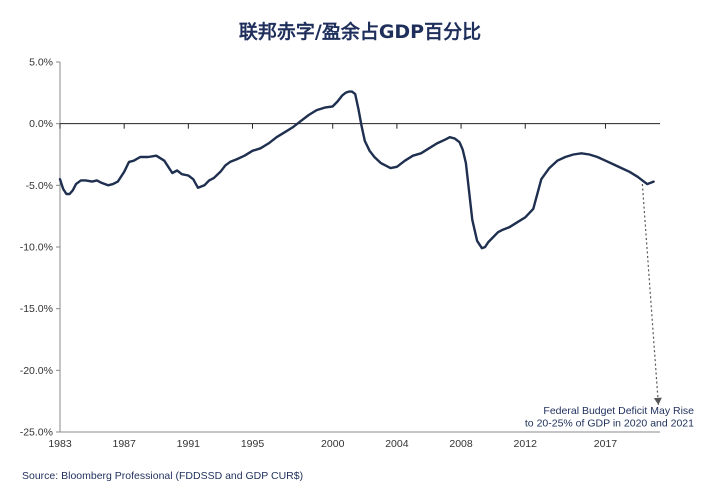 The width and height of the screenshot is (720, 500). What do you see at coordinates (526, 444) in the screenshot?
I see `x-tick-label: 2012` at bounding box center [526, 444].